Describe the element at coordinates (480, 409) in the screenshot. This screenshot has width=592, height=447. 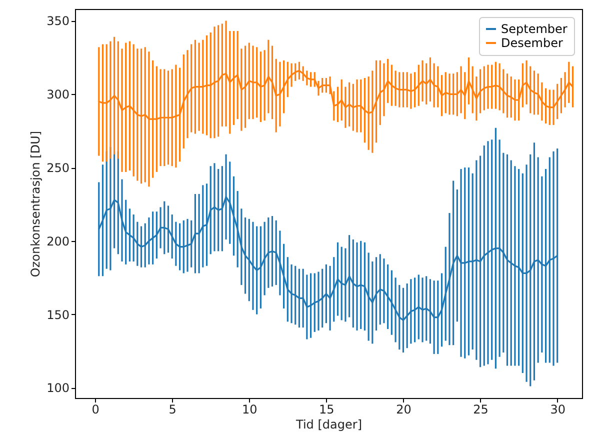
I see `x-tick-label: 25` at that location.